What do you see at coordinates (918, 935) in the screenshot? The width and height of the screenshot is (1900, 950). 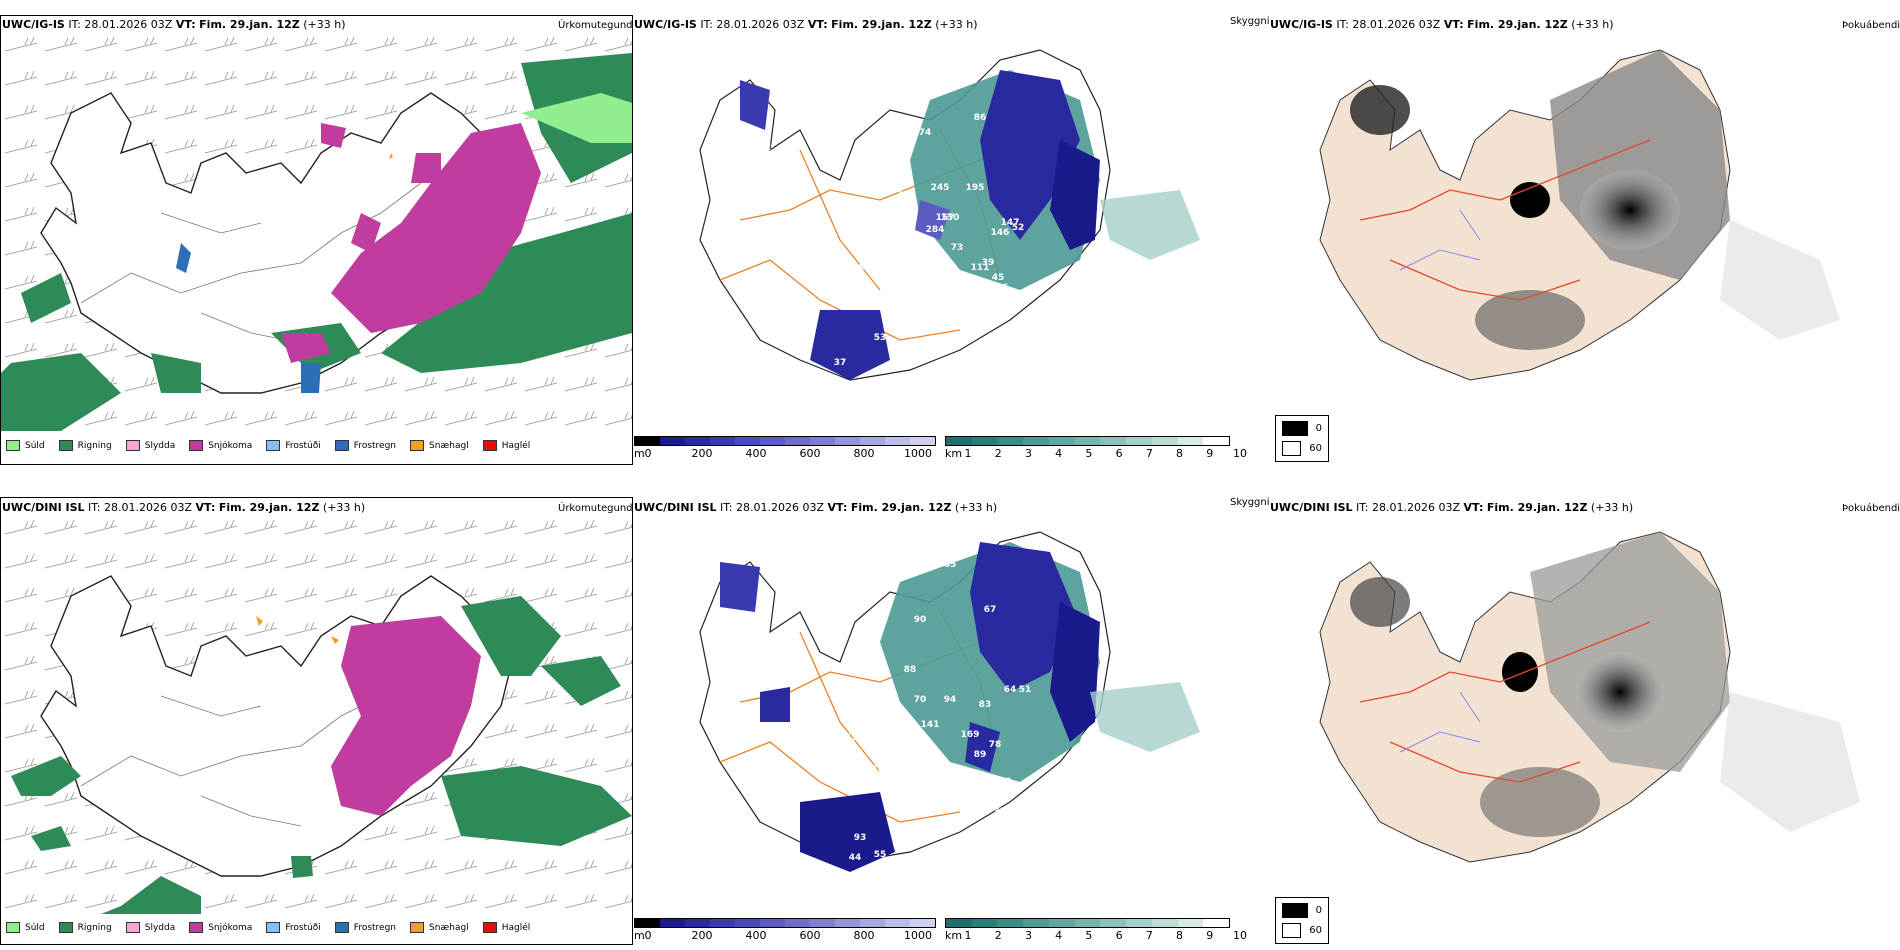 I see `colorbar-tick-label: 1000` at bounding box center [918, 935].